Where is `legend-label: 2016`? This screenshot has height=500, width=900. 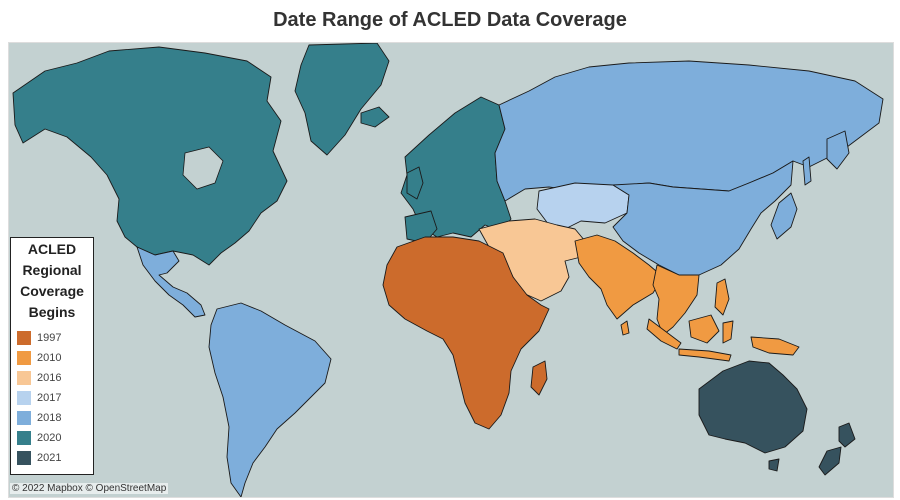
legend-label: 2016 is located at coordinates (49, 378).